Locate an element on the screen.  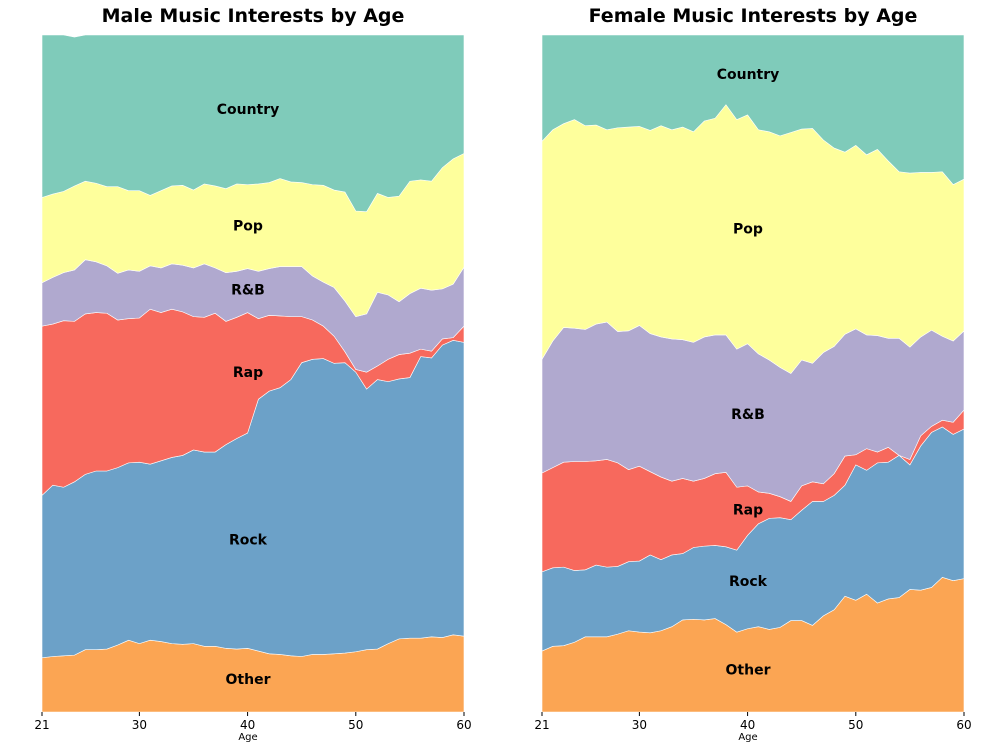
female-label-other: Other is located at coordinates (748, 670).